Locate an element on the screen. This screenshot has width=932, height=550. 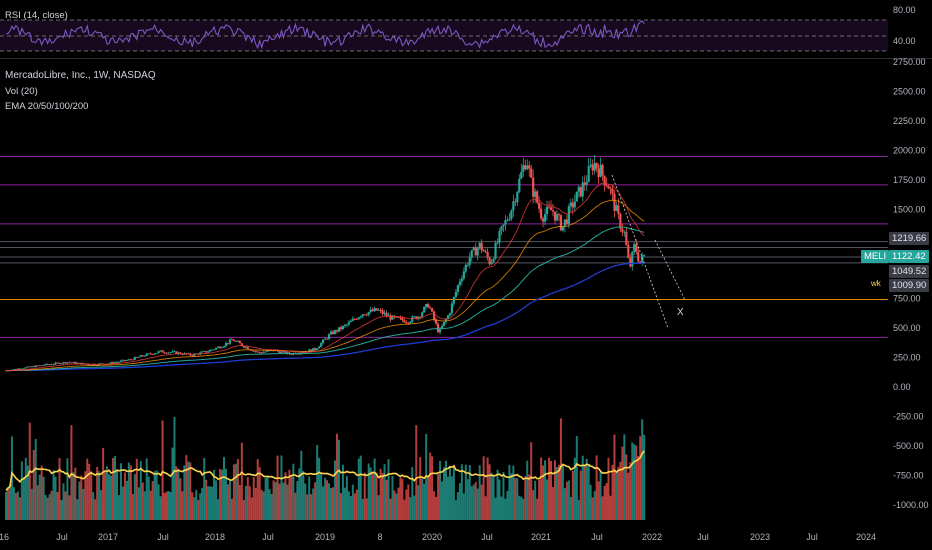
symbol-title: MercadoLibre, Inc., 1W, NASDAQ is located at coordinates (80, 75).